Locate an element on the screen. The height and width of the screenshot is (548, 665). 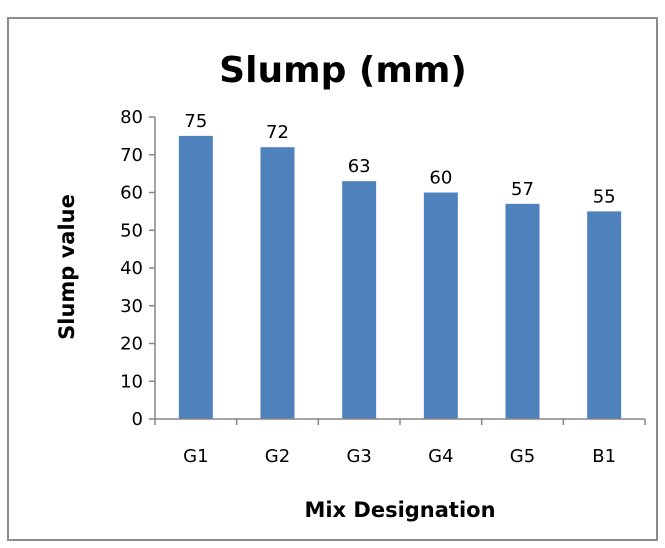
data-label-g5: 57 is located at coordinates (522, 189).